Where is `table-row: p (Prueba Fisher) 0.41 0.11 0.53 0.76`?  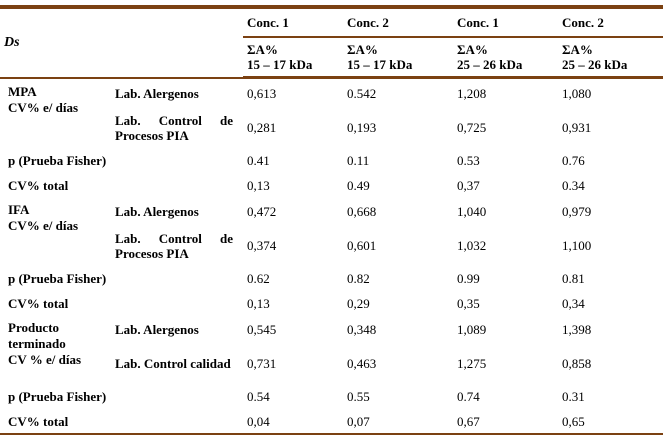 table-row: p (Prueba Fisher) 0.41 0.11 0.53 0.76 is located at coordinates (331, 160).